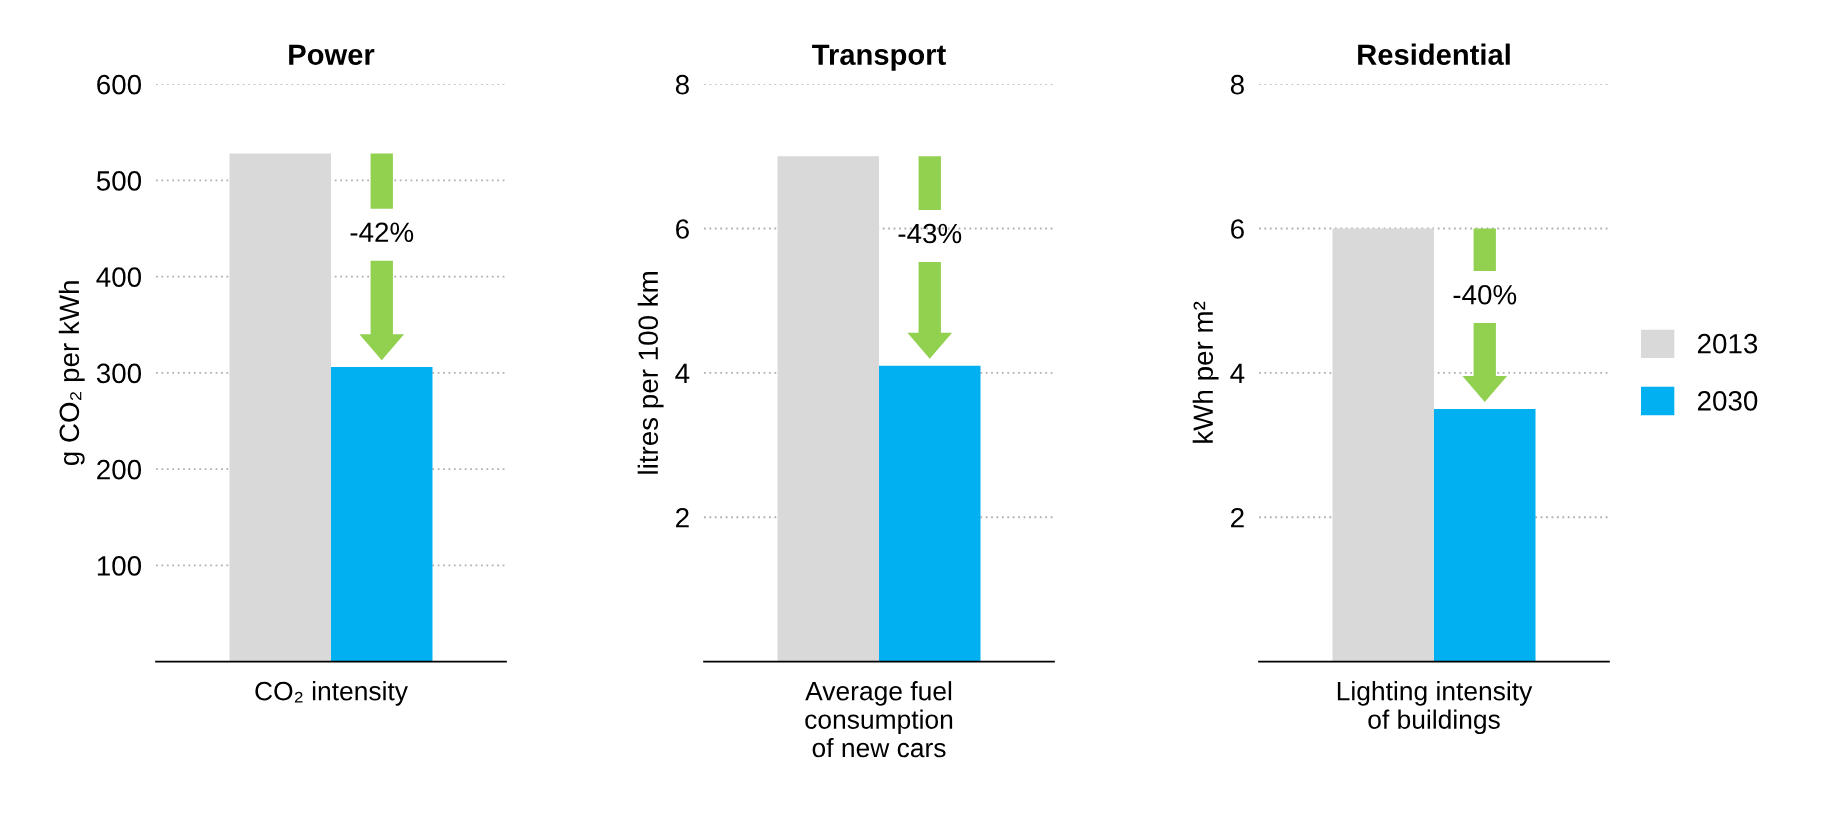 The height and width of the screenshot is (825, 1825). What do you see at coordinates (879, 719) in the screenshot?
I see `x-tick-label: Average fuel consumption of new cars` at bounding box center [879, 719].